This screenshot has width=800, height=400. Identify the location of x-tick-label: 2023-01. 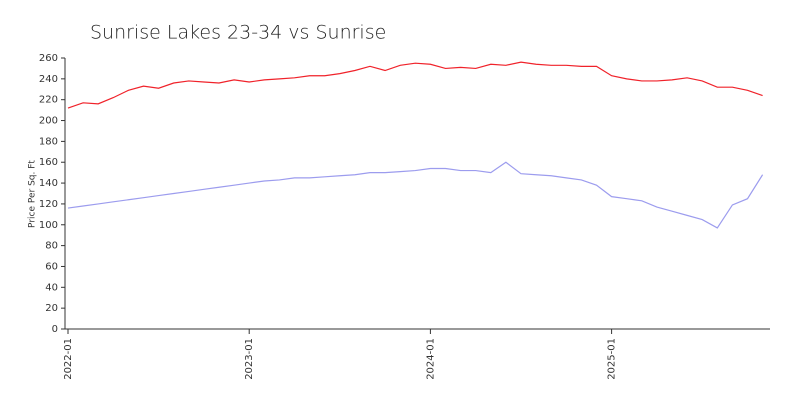
(249, 359).